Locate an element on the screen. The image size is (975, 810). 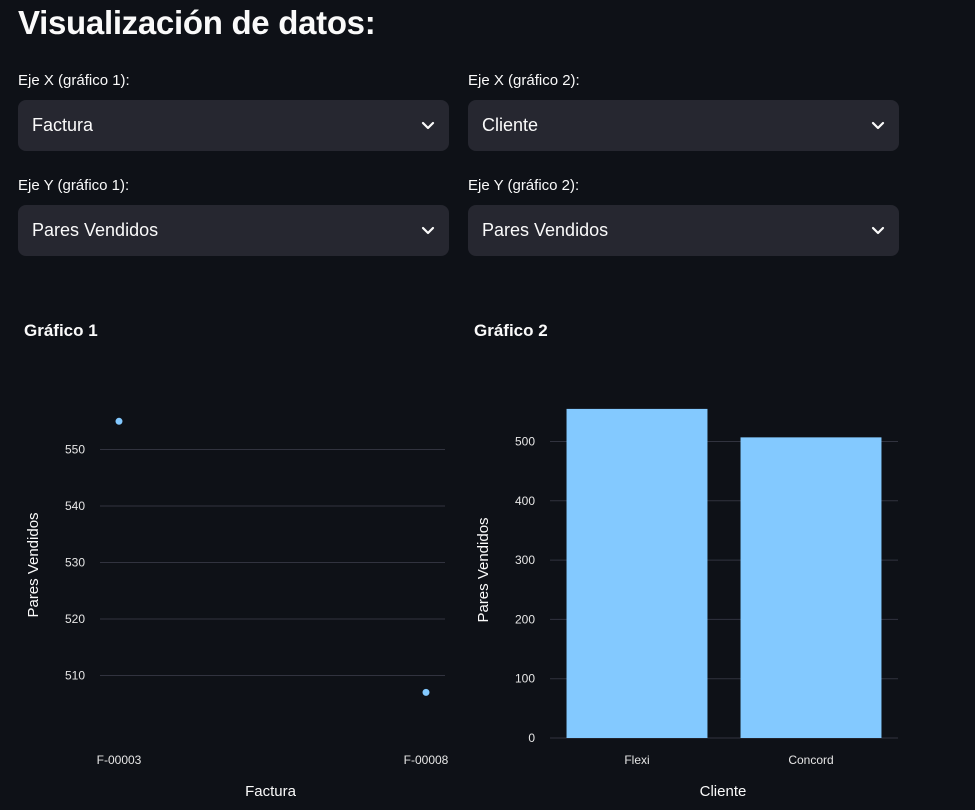
chart2-title: Gráfico 2 is located at coordinates (511, 330).